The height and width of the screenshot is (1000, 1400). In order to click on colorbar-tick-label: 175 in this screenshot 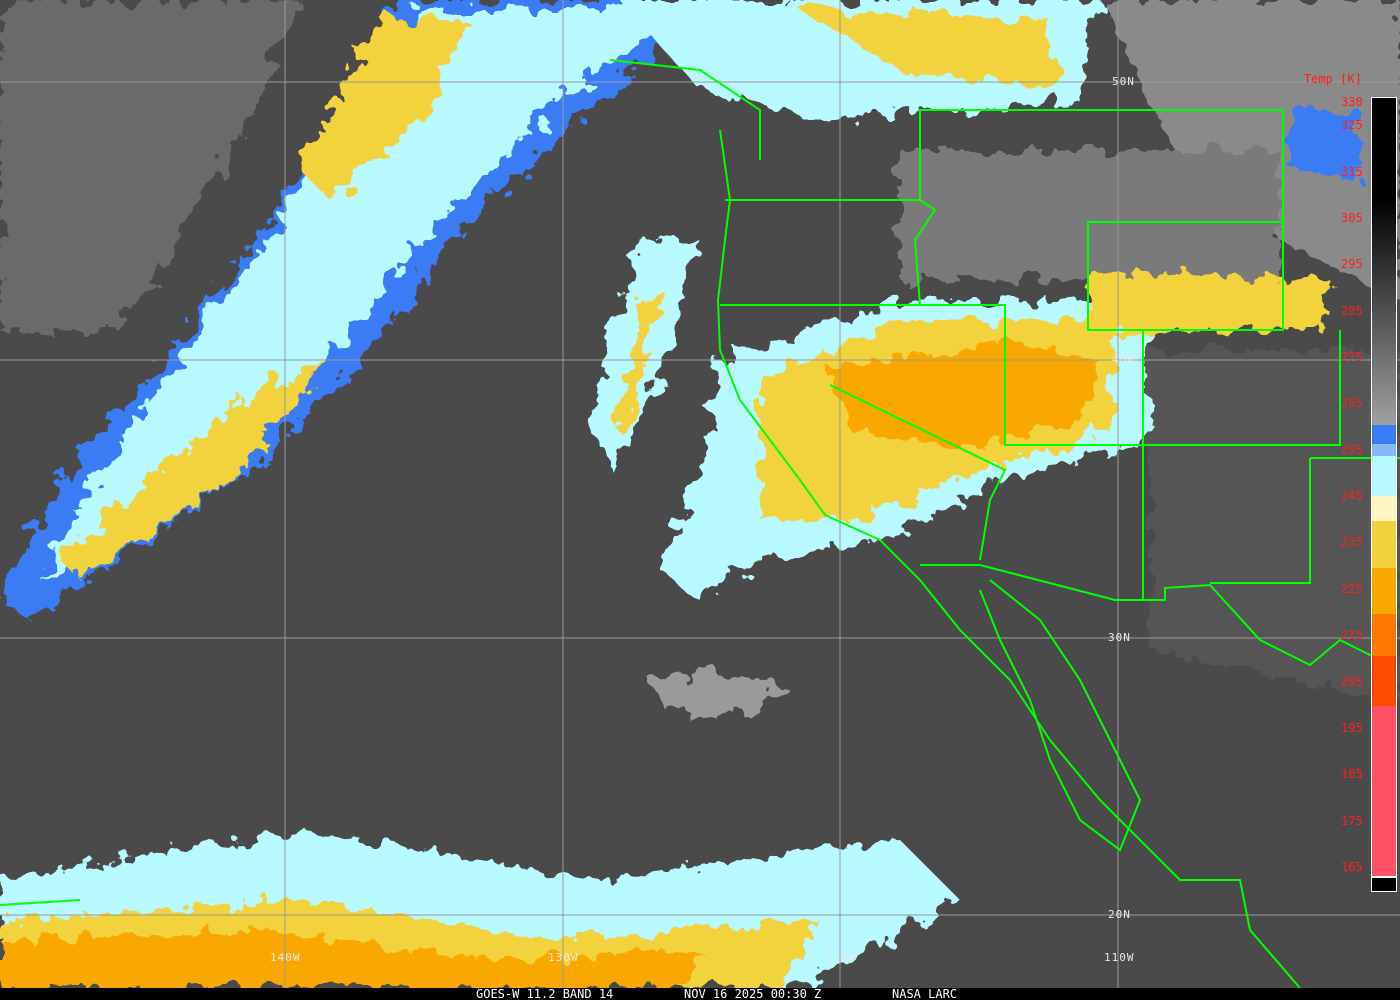, I will do `click(1352, 820)`.